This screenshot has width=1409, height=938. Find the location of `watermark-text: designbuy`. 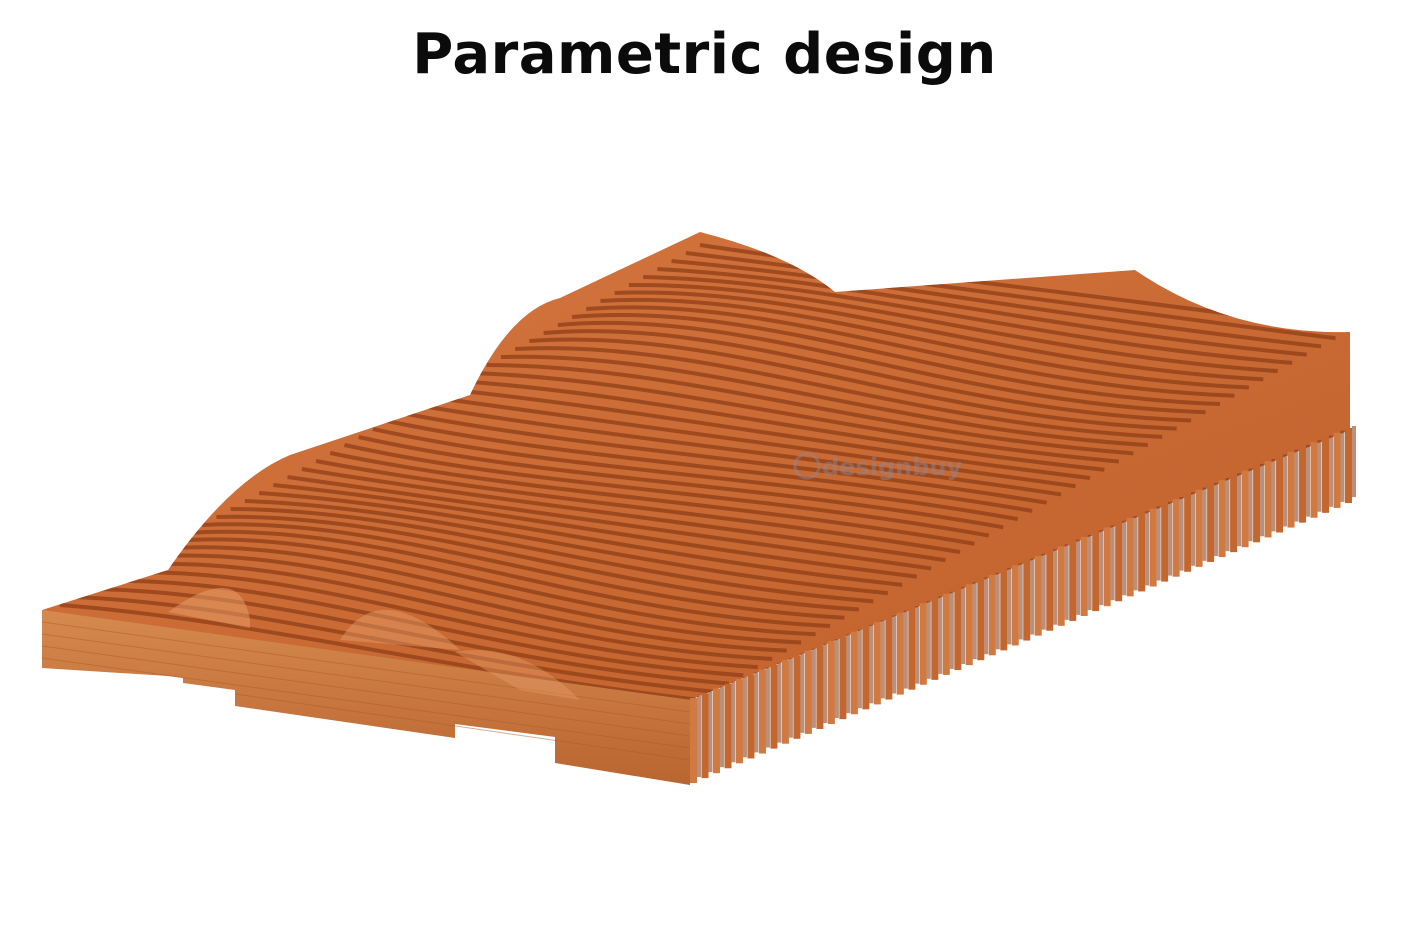

watermark-text: designbuy is located at coordinates (892, 467).